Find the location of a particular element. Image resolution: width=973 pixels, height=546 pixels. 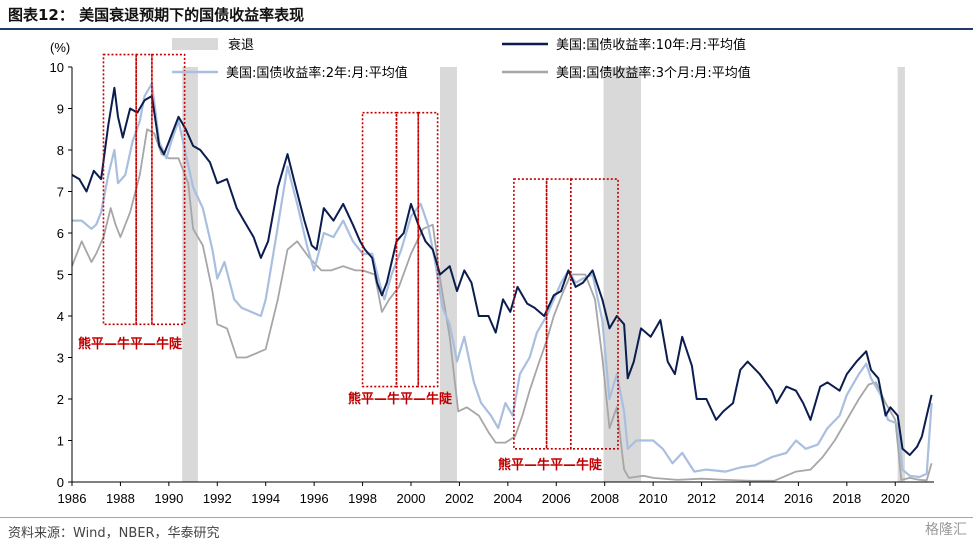

y-tick-label: 5 is located at coordinates (60, 275).